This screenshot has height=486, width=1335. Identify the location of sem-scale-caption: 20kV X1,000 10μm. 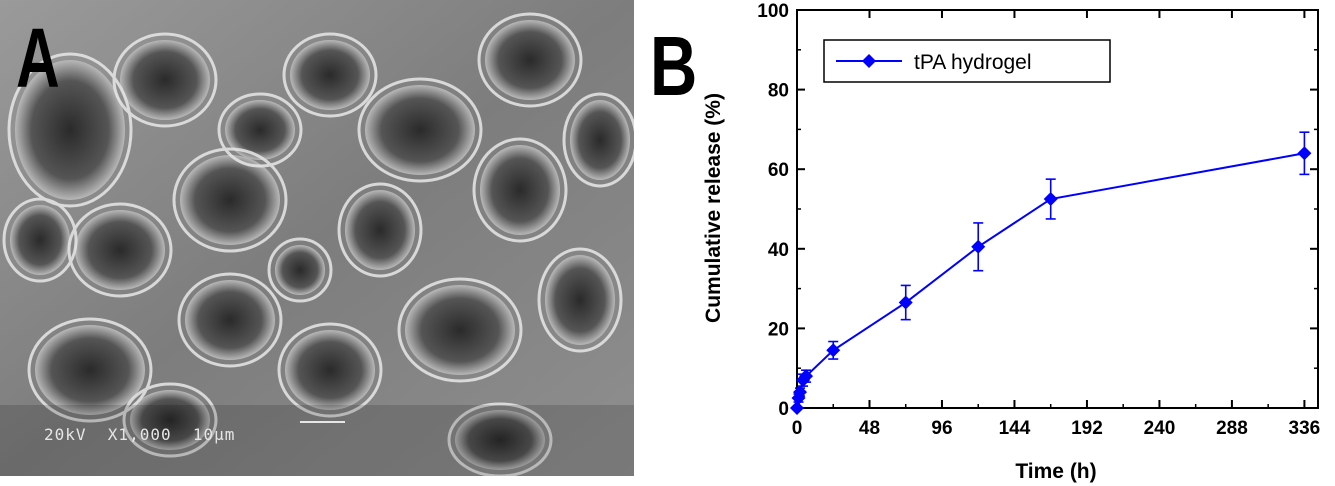
(140, 434).